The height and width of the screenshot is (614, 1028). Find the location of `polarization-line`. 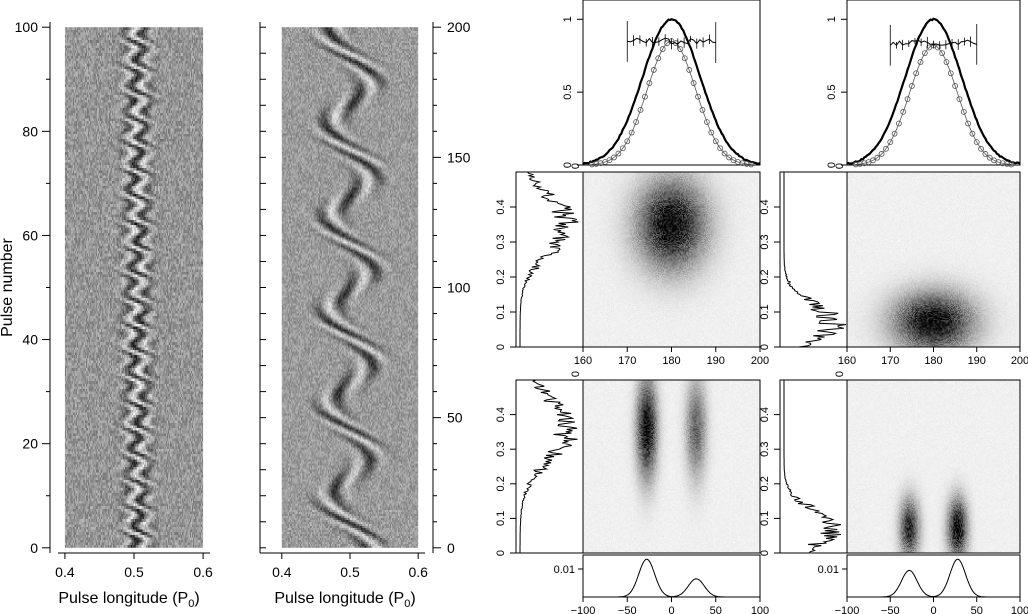

polarization-line is located at coordinates (671, 41).